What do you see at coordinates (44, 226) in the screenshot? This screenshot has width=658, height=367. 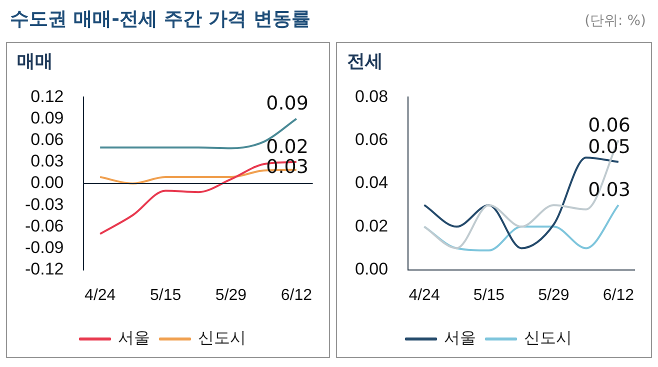 I see `y-tick-label: -0.06` at bounding box center [44, 226].